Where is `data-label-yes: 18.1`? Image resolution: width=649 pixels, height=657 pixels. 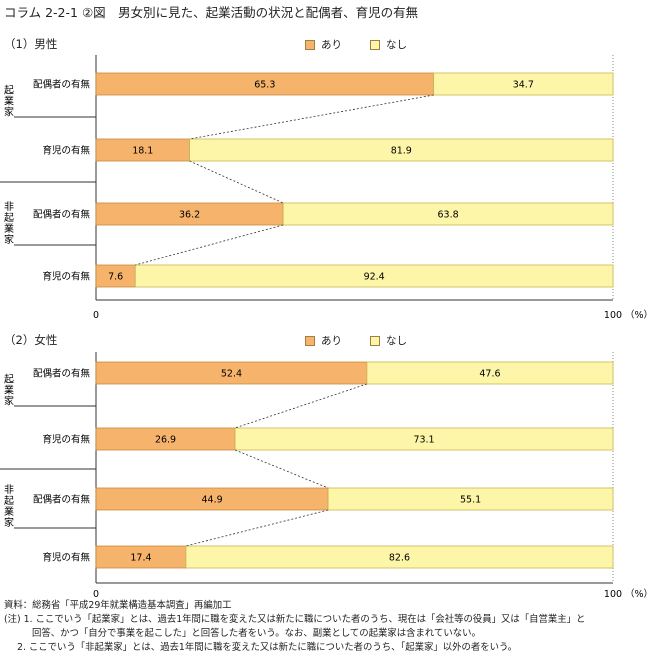 data-label-yes: 18.1 is located at coordinates (142, 151).